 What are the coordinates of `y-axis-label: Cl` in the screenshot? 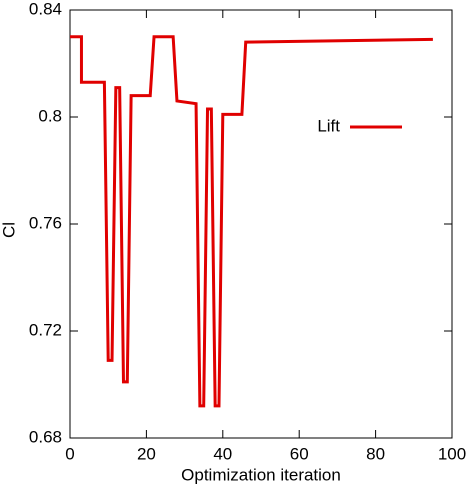 It's located at (9, 230).